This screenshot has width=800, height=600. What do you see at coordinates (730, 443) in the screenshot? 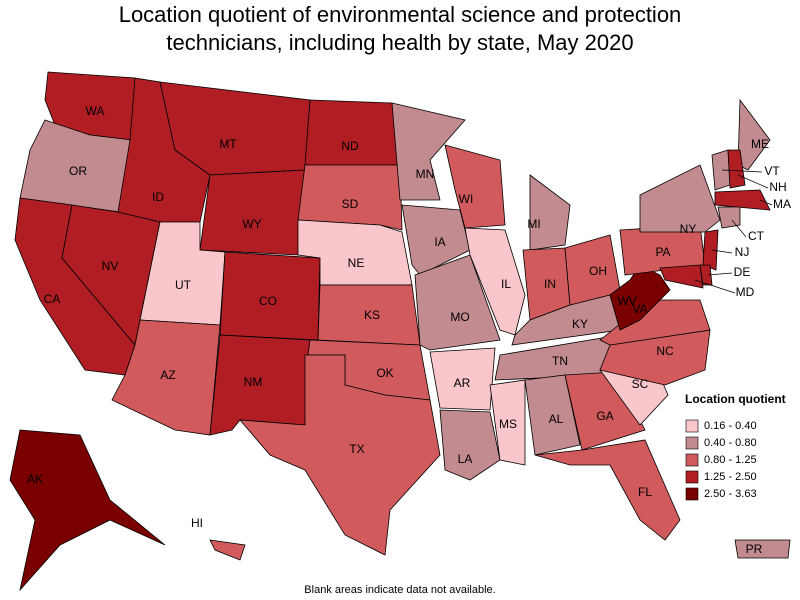
I see `legend-label: 0.40 - 0.80` at bounding box center [730, 443].